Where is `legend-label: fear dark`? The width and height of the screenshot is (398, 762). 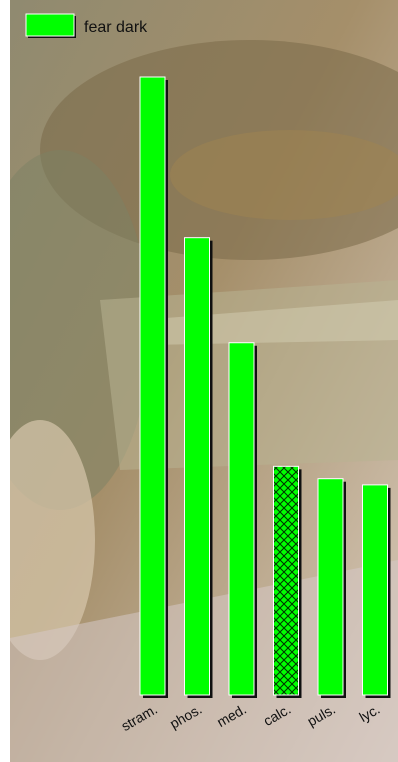 legend-label: fear dark is located at coordinates (116, 27).